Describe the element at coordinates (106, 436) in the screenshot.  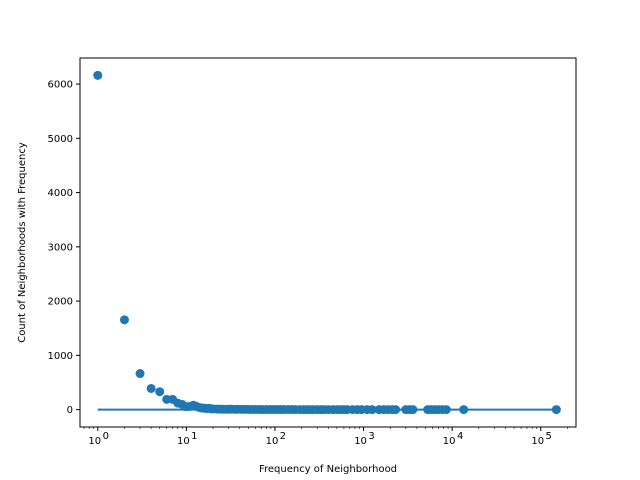
I see `x-tick-exponent: 0` at that location.